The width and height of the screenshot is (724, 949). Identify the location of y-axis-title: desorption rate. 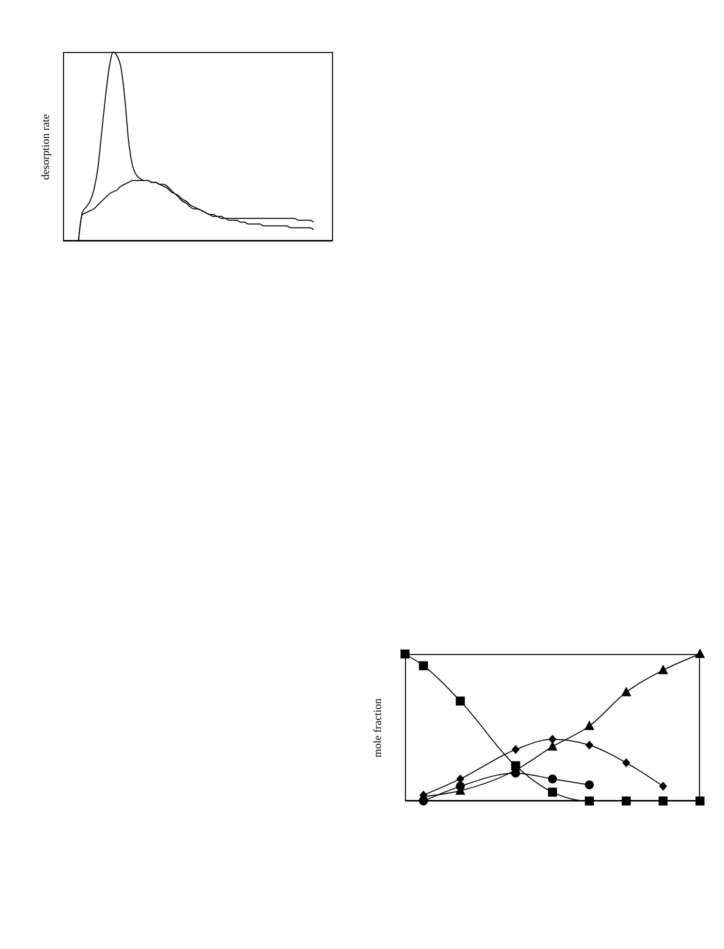
(46, 147).